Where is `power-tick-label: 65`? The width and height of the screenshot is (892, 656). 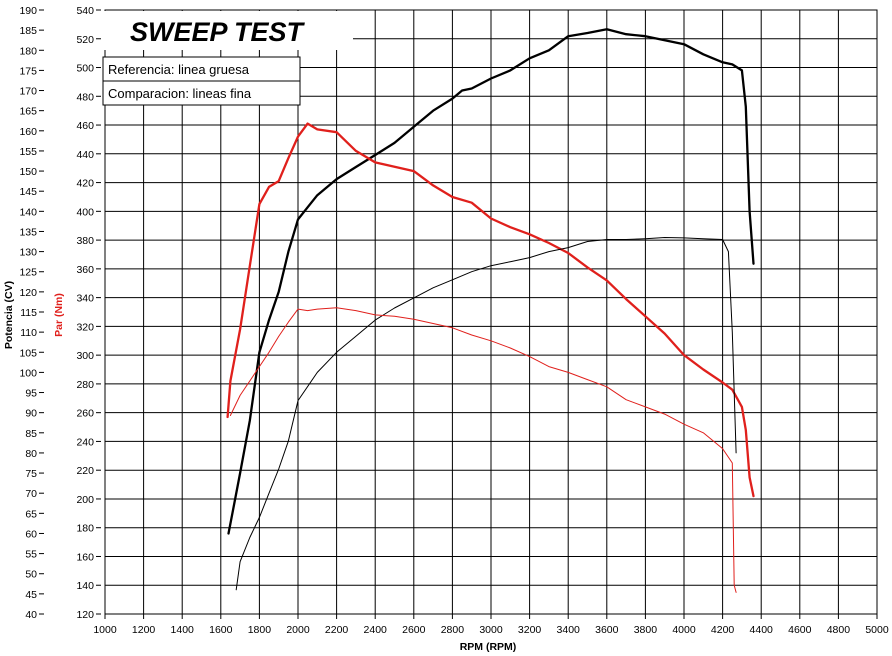 power-tick-label: 65 is located at coordinates (31, 514).